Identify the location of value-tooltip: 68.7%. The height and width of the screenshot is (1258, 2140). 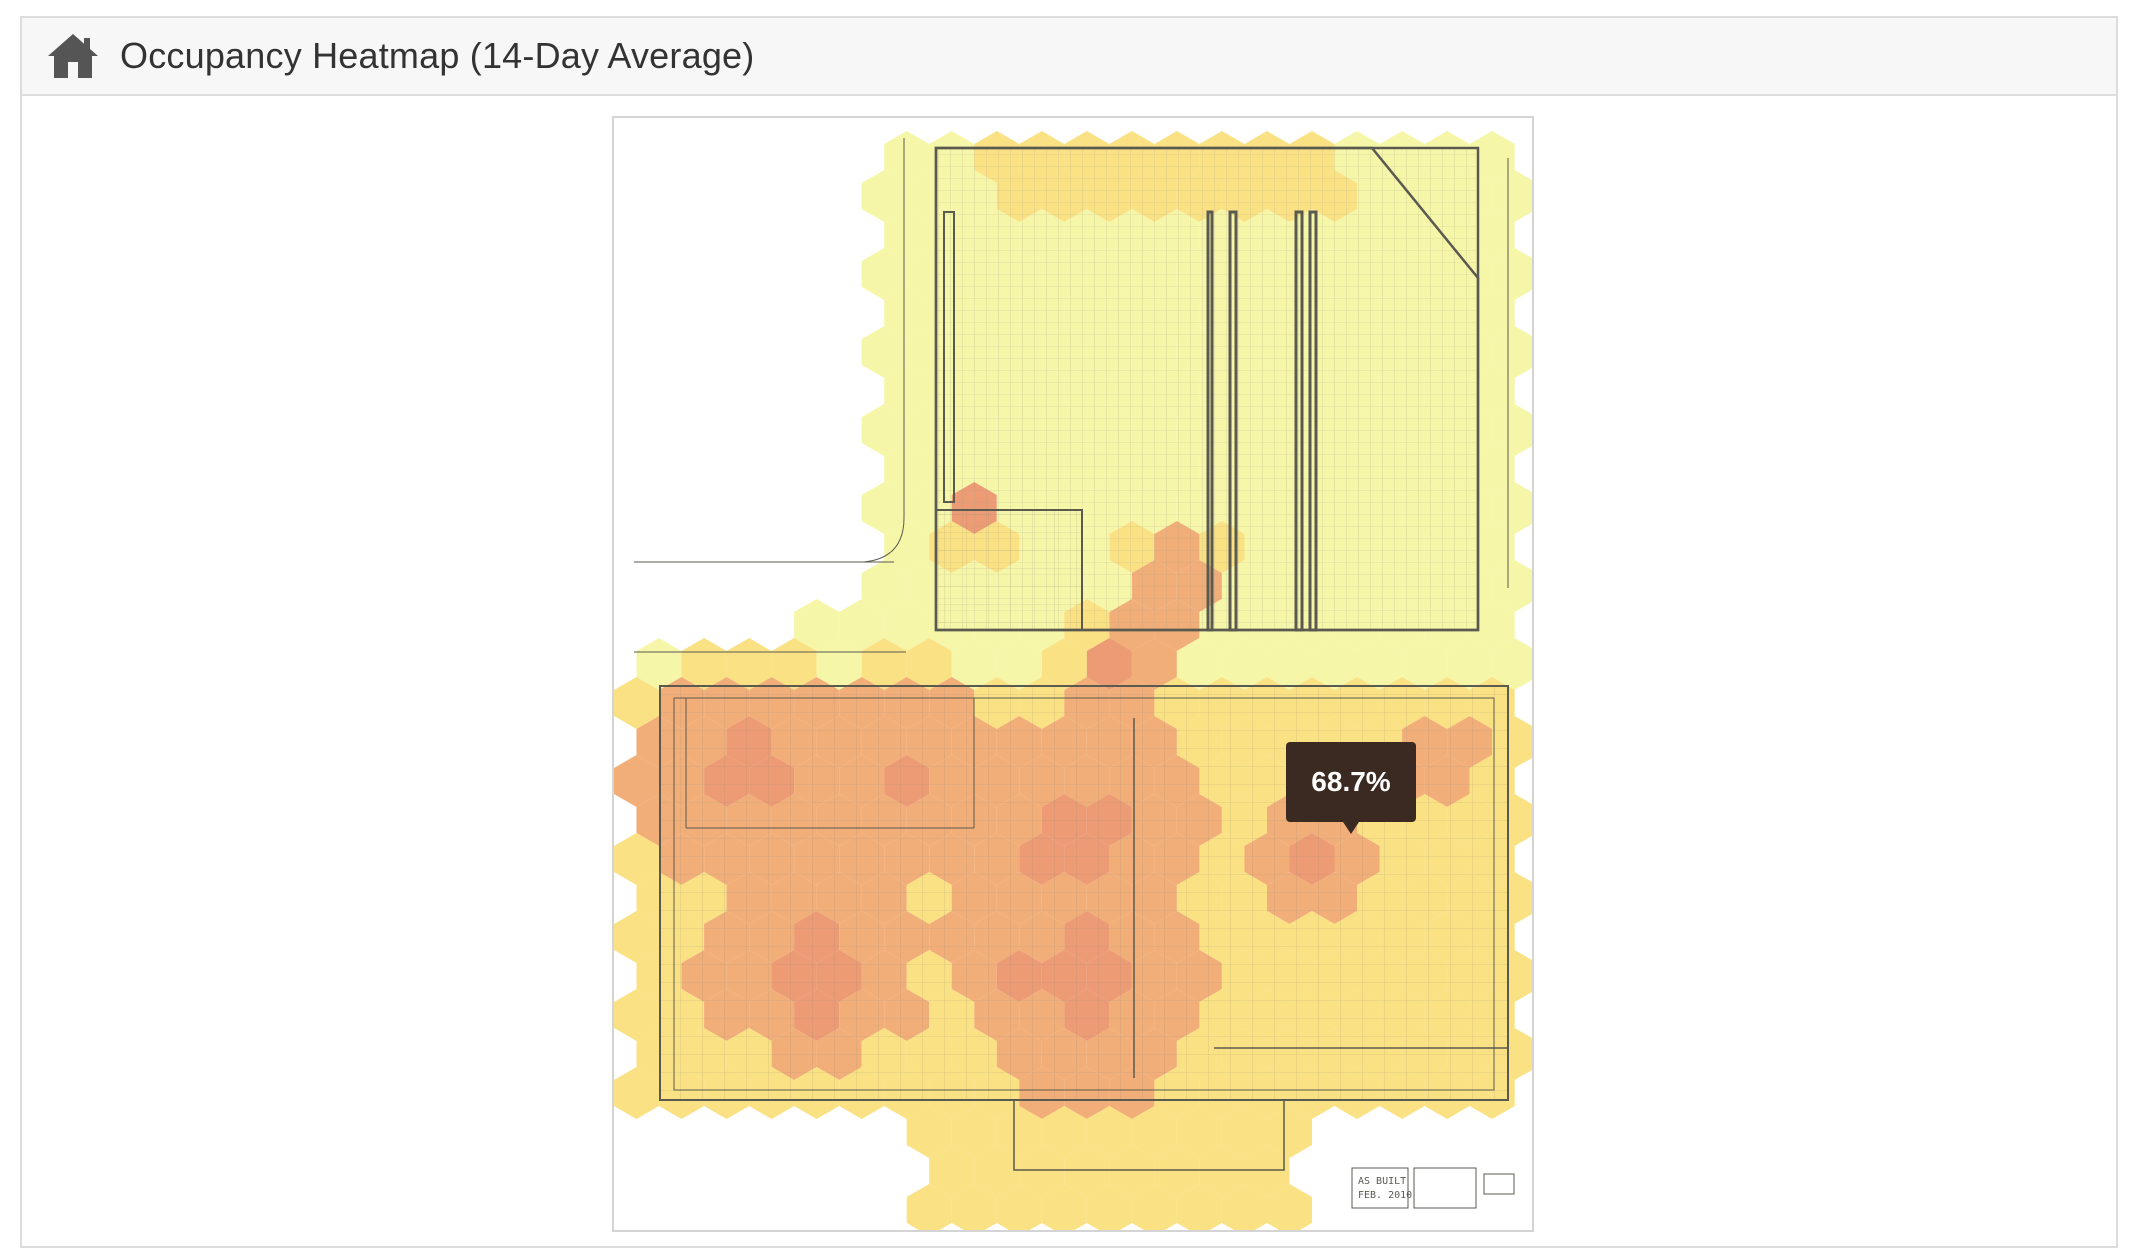
(1351, 788).